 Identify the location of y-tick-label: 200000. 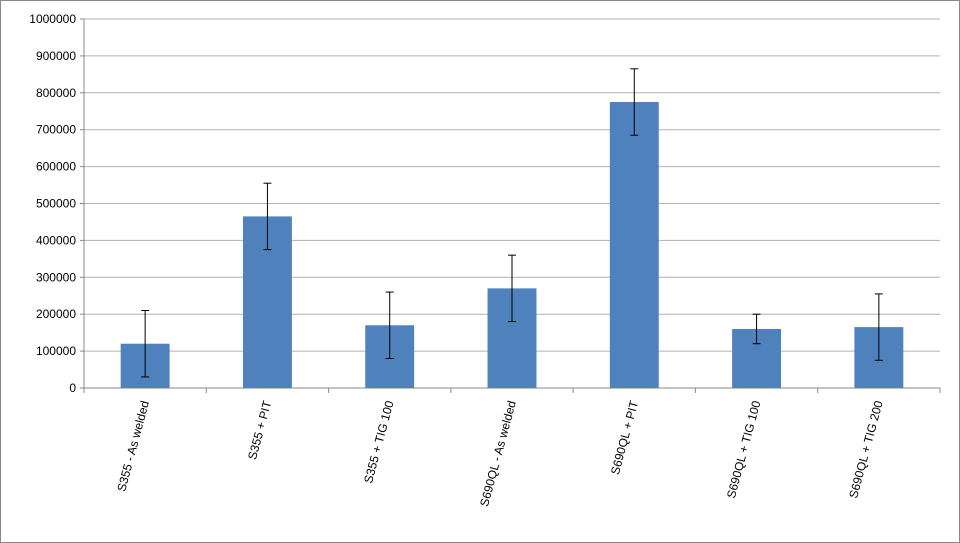
(56, 314).